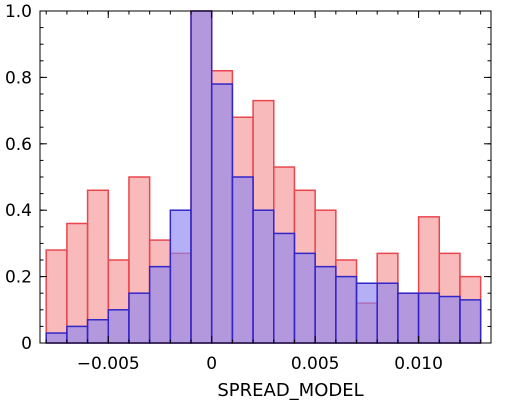 Image resolution: width=526 pixels, height=400 pixels. Describe the element at coordinates (290, 390) in the screenshot. I see `x-axis-title: SPREAD_MODEL` at that location.